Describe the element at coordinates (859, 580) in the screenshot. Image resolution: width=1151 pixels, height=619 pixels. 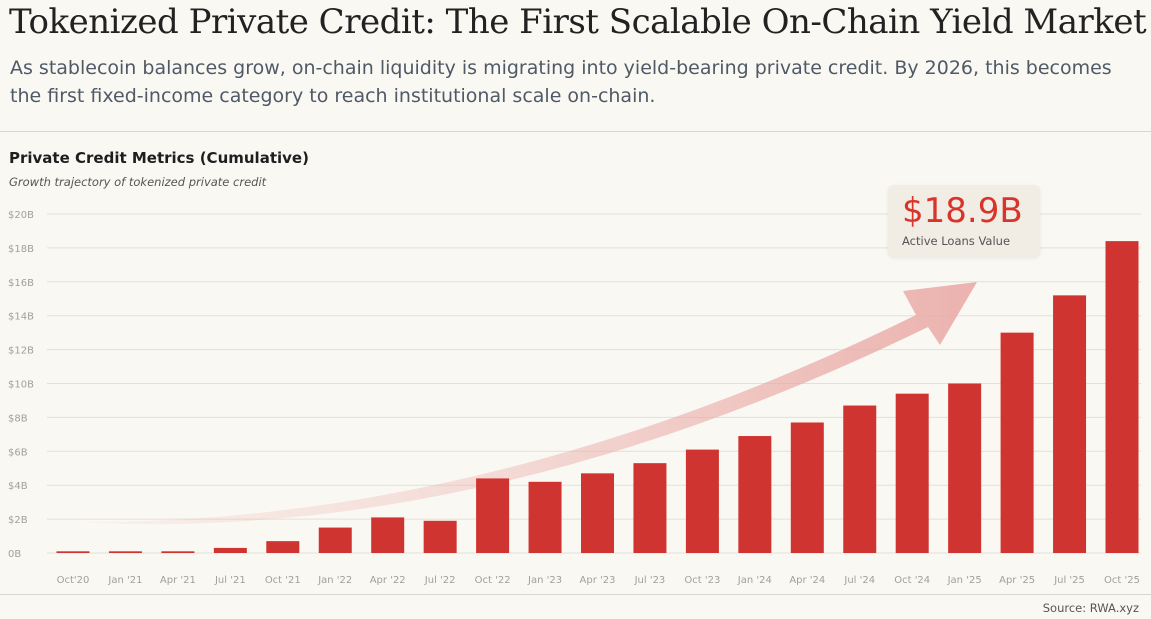
I see `x-tick-label: Jul '24` at that location.